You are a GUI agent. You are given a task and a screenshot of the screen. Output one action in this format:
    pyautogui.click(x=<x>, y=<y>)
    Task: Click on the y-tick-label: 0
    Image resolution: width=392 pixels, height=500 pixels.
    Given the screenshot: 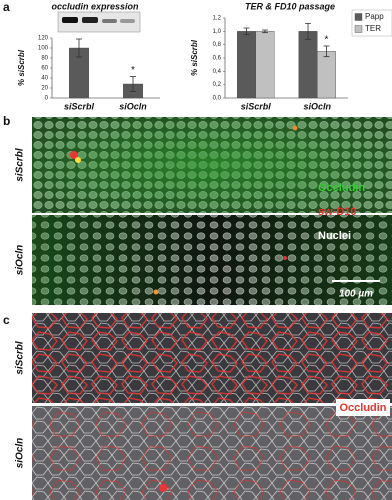 What is the action you would take?
    pyautogui.click(x=47, y=99)
    